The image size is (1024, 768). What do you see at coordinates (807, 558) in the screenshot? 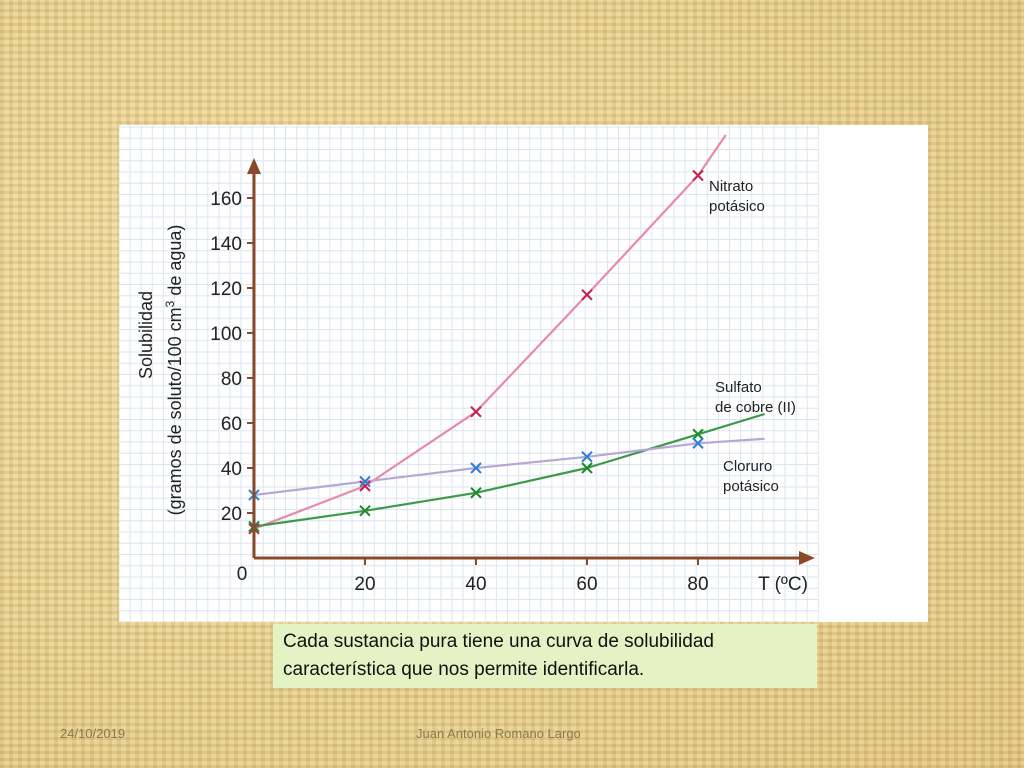
I see `x-axis-arrow-icon` at bounding box center [807, 558].